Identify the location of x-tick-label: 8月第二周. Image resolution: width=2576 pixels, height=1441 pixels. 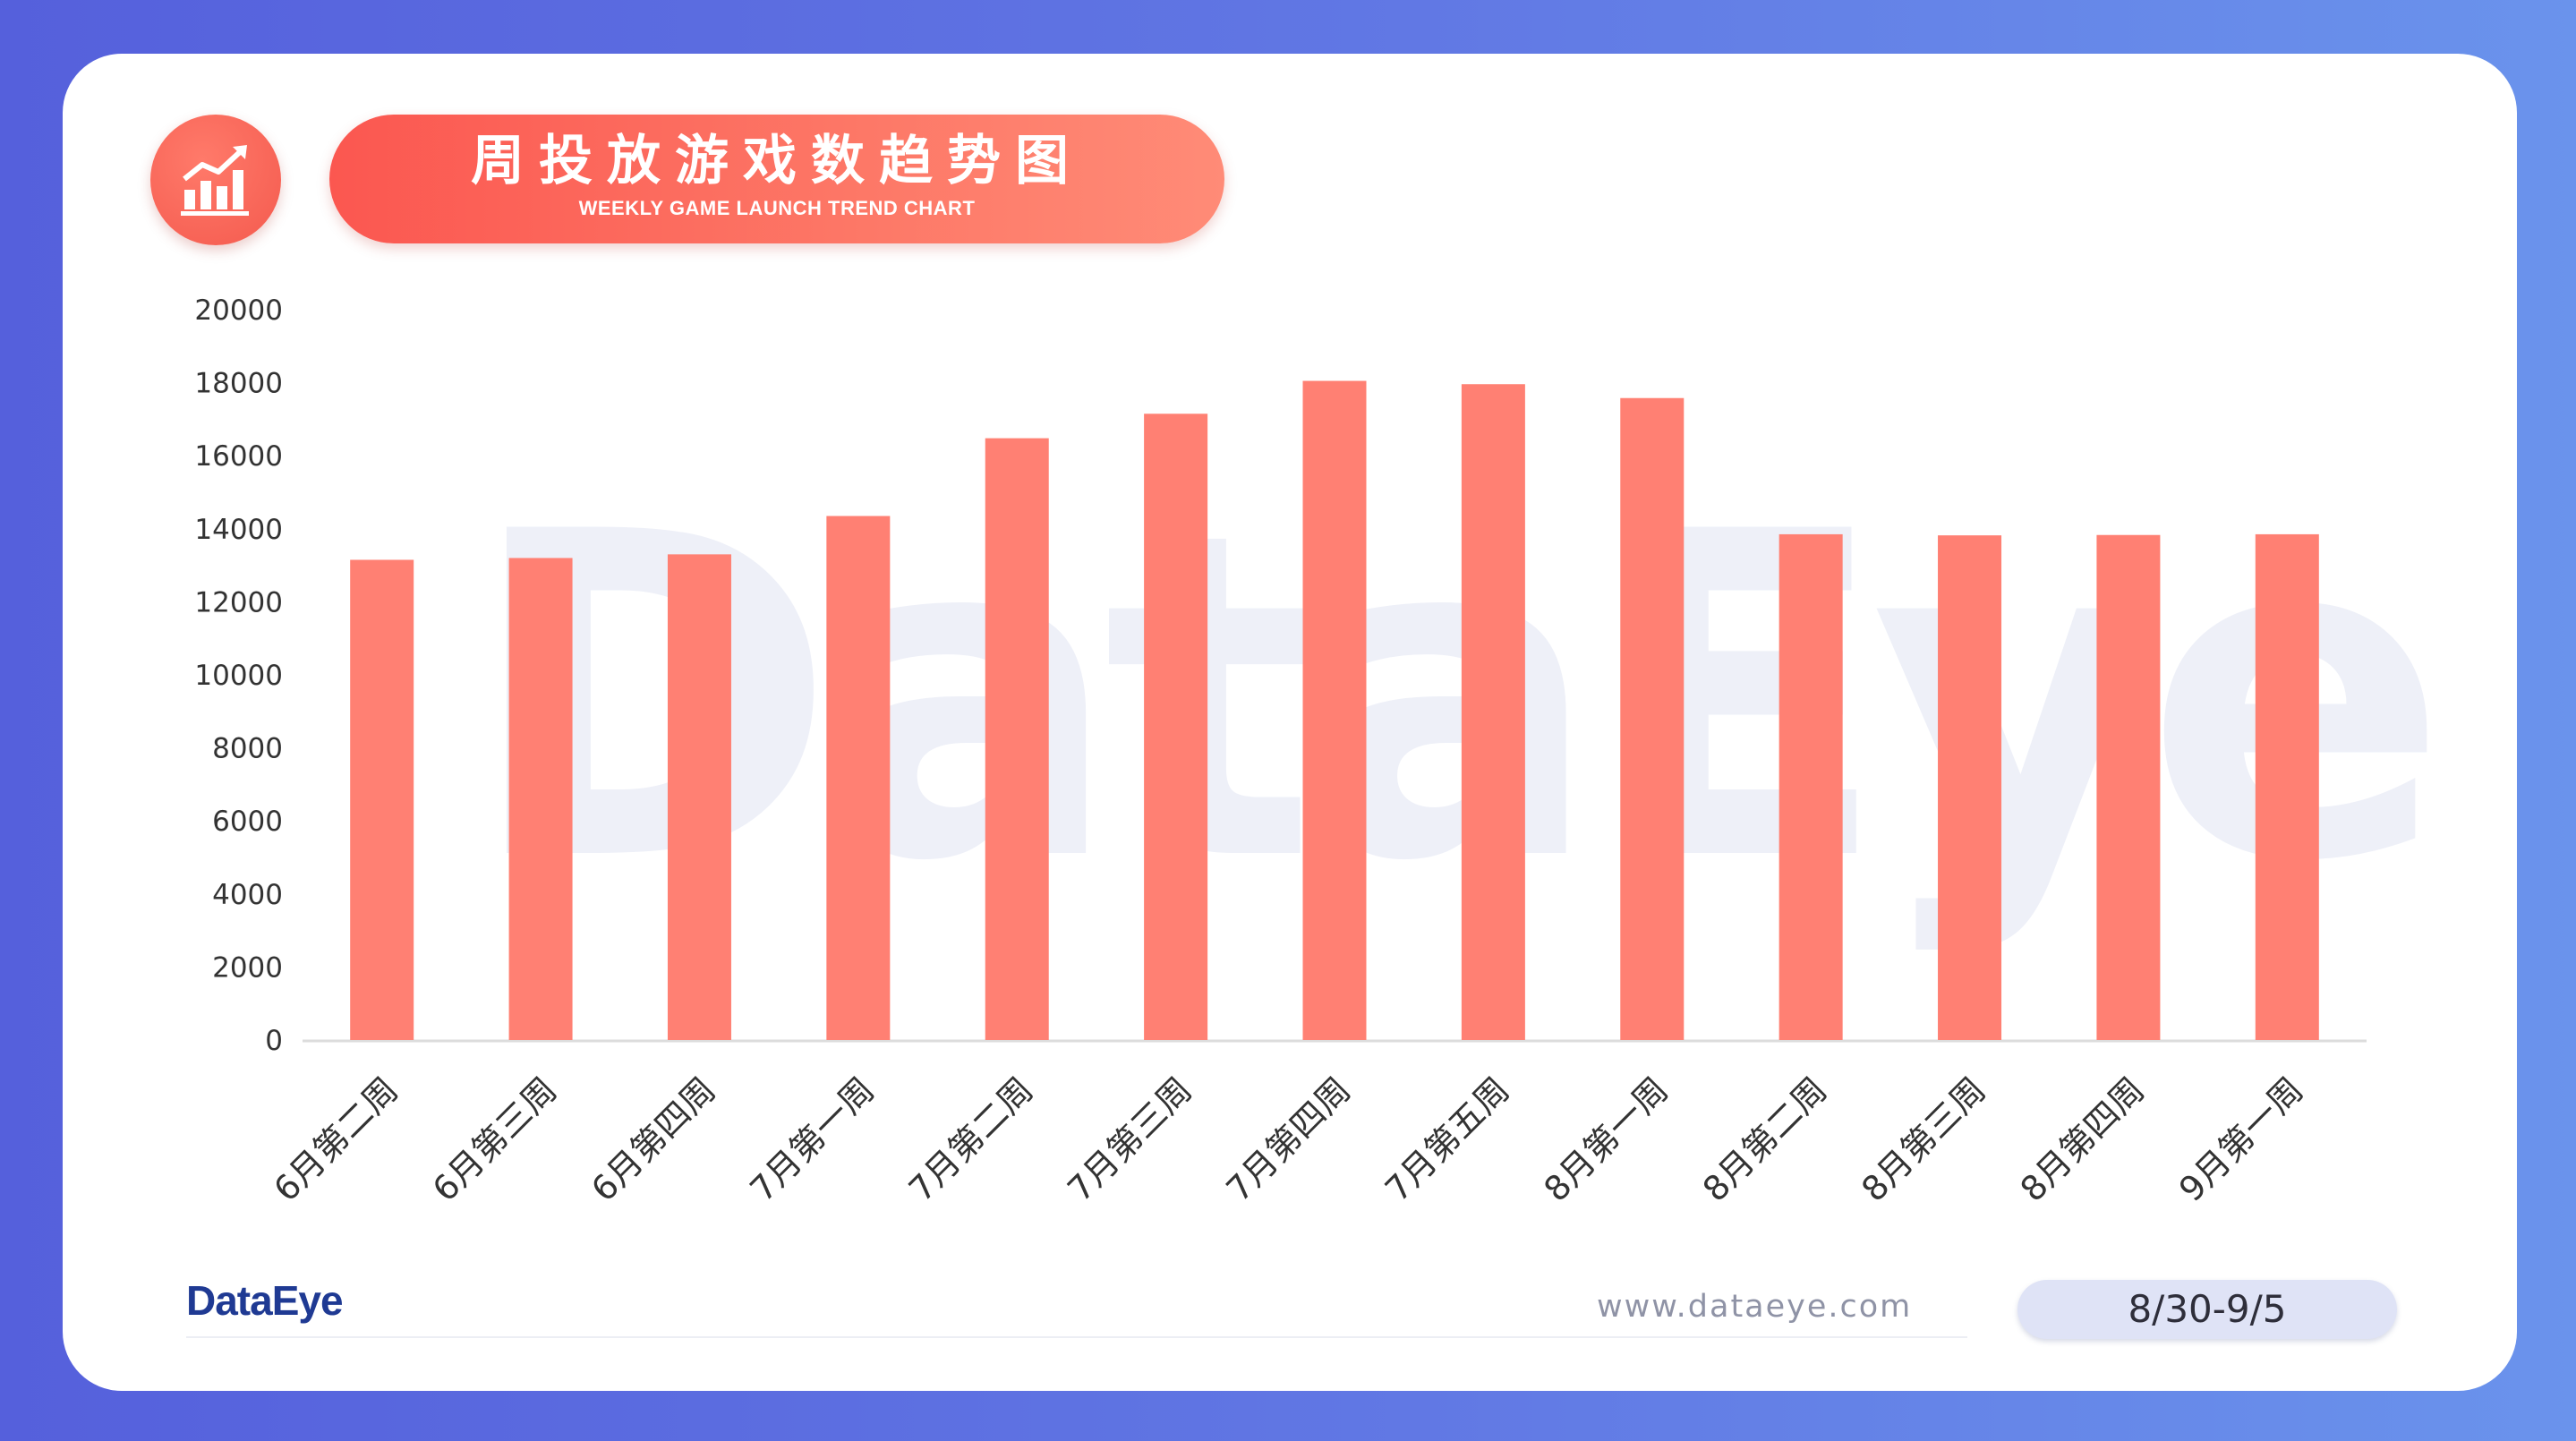
(1765, 1139).